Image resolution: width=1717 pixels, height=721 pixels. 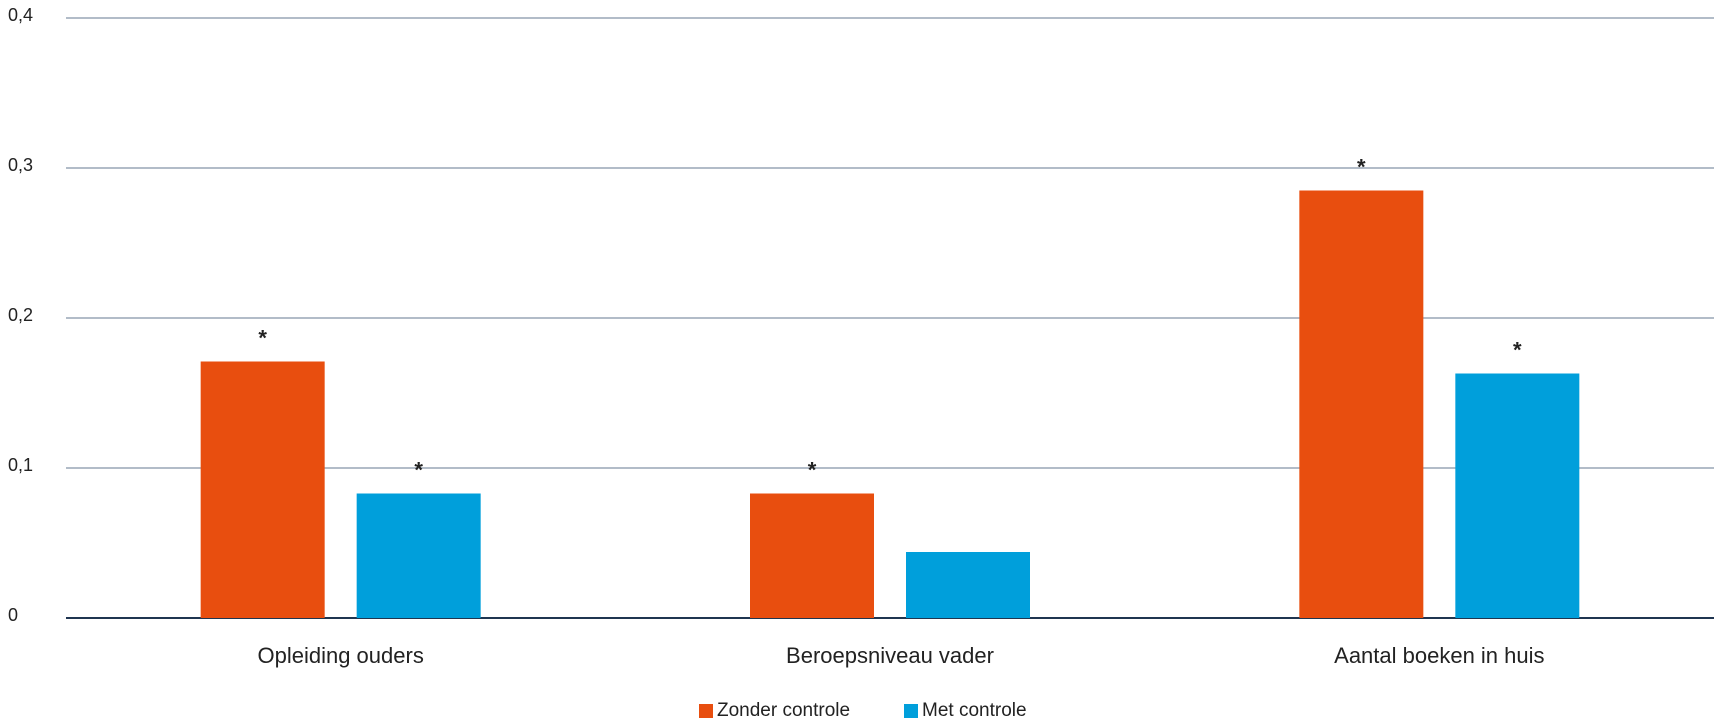 I want to click on y-tick-label: 0,3, so click(x=20, y=165).